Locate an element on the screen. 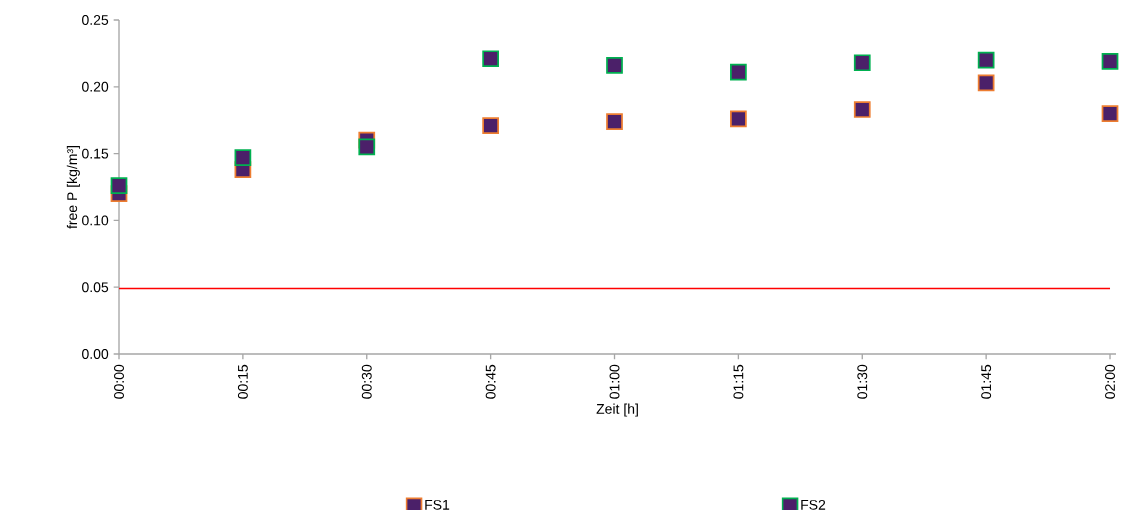 The image size is (1127, 510). y-tick-label: 0.05 is located at coordinates (95, 287).